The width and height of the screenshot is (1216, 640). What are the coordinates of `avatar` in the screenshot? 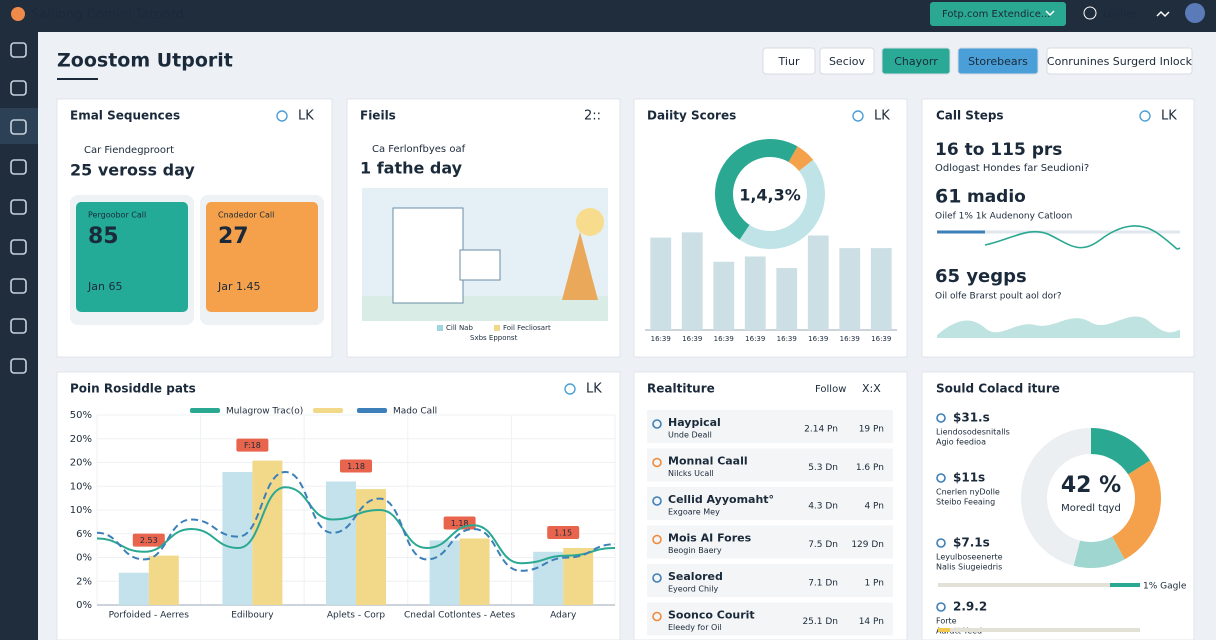 It's located at (1195, 13).